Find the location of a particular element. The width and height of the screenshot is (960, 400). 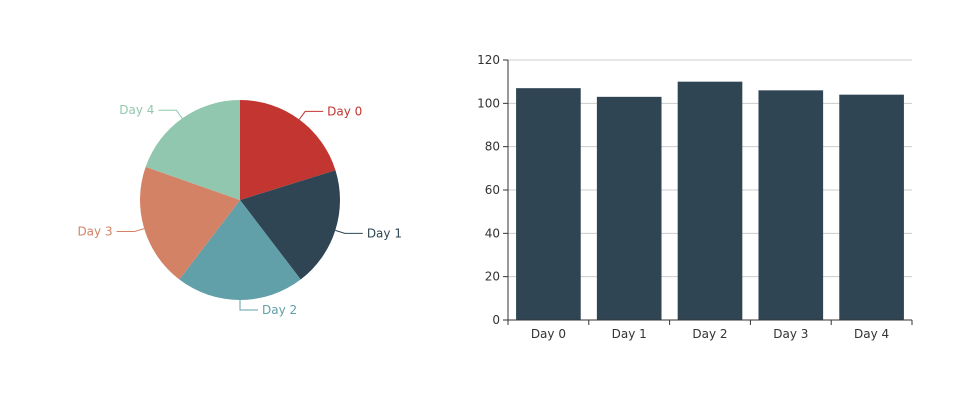

pie-label-0: Day 0 is located at coordinates (344, 111).